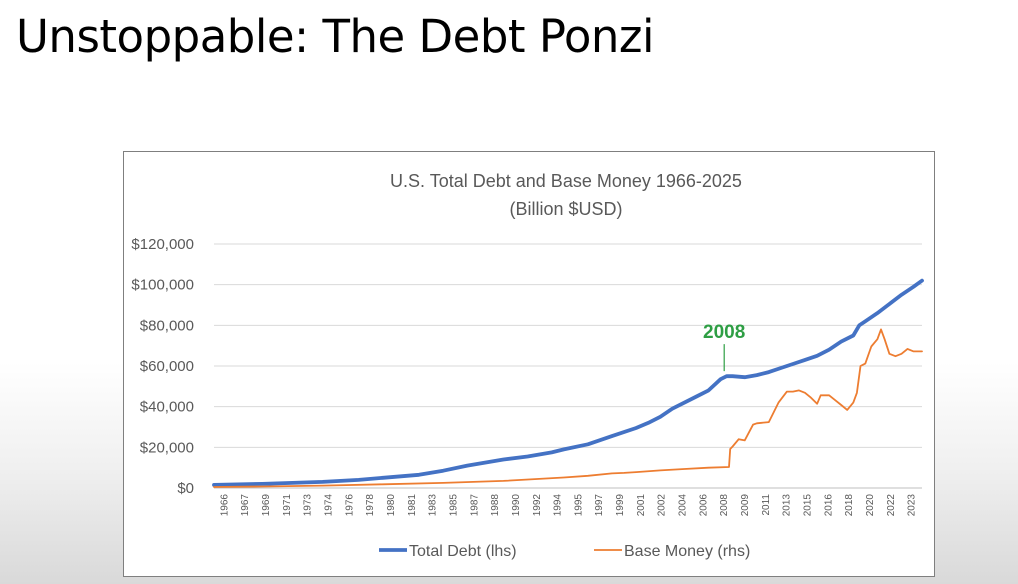 The image size is (1018, 584). What do you see at coordinates (620, 505) in the screenshot?
I see `x-tick-label: 1999` at bounding box center [620, 505].